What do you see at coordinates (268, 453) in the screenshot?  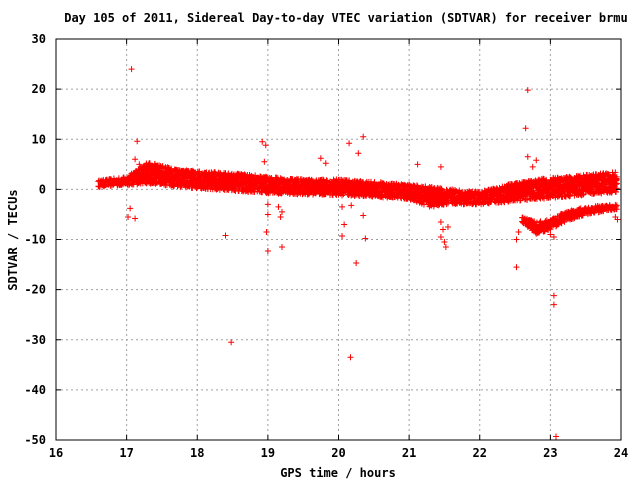 I see `x-tick-label: 19` at bounding box center [268, 453].